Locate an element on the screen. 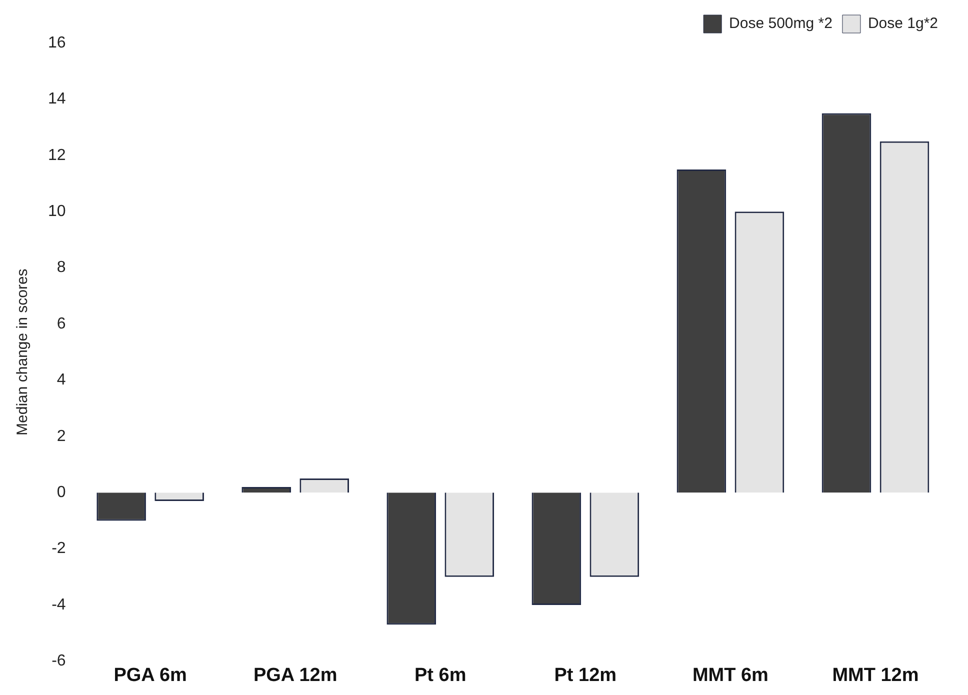  y-tick-label: 4 is located at coordinates (61, 380).